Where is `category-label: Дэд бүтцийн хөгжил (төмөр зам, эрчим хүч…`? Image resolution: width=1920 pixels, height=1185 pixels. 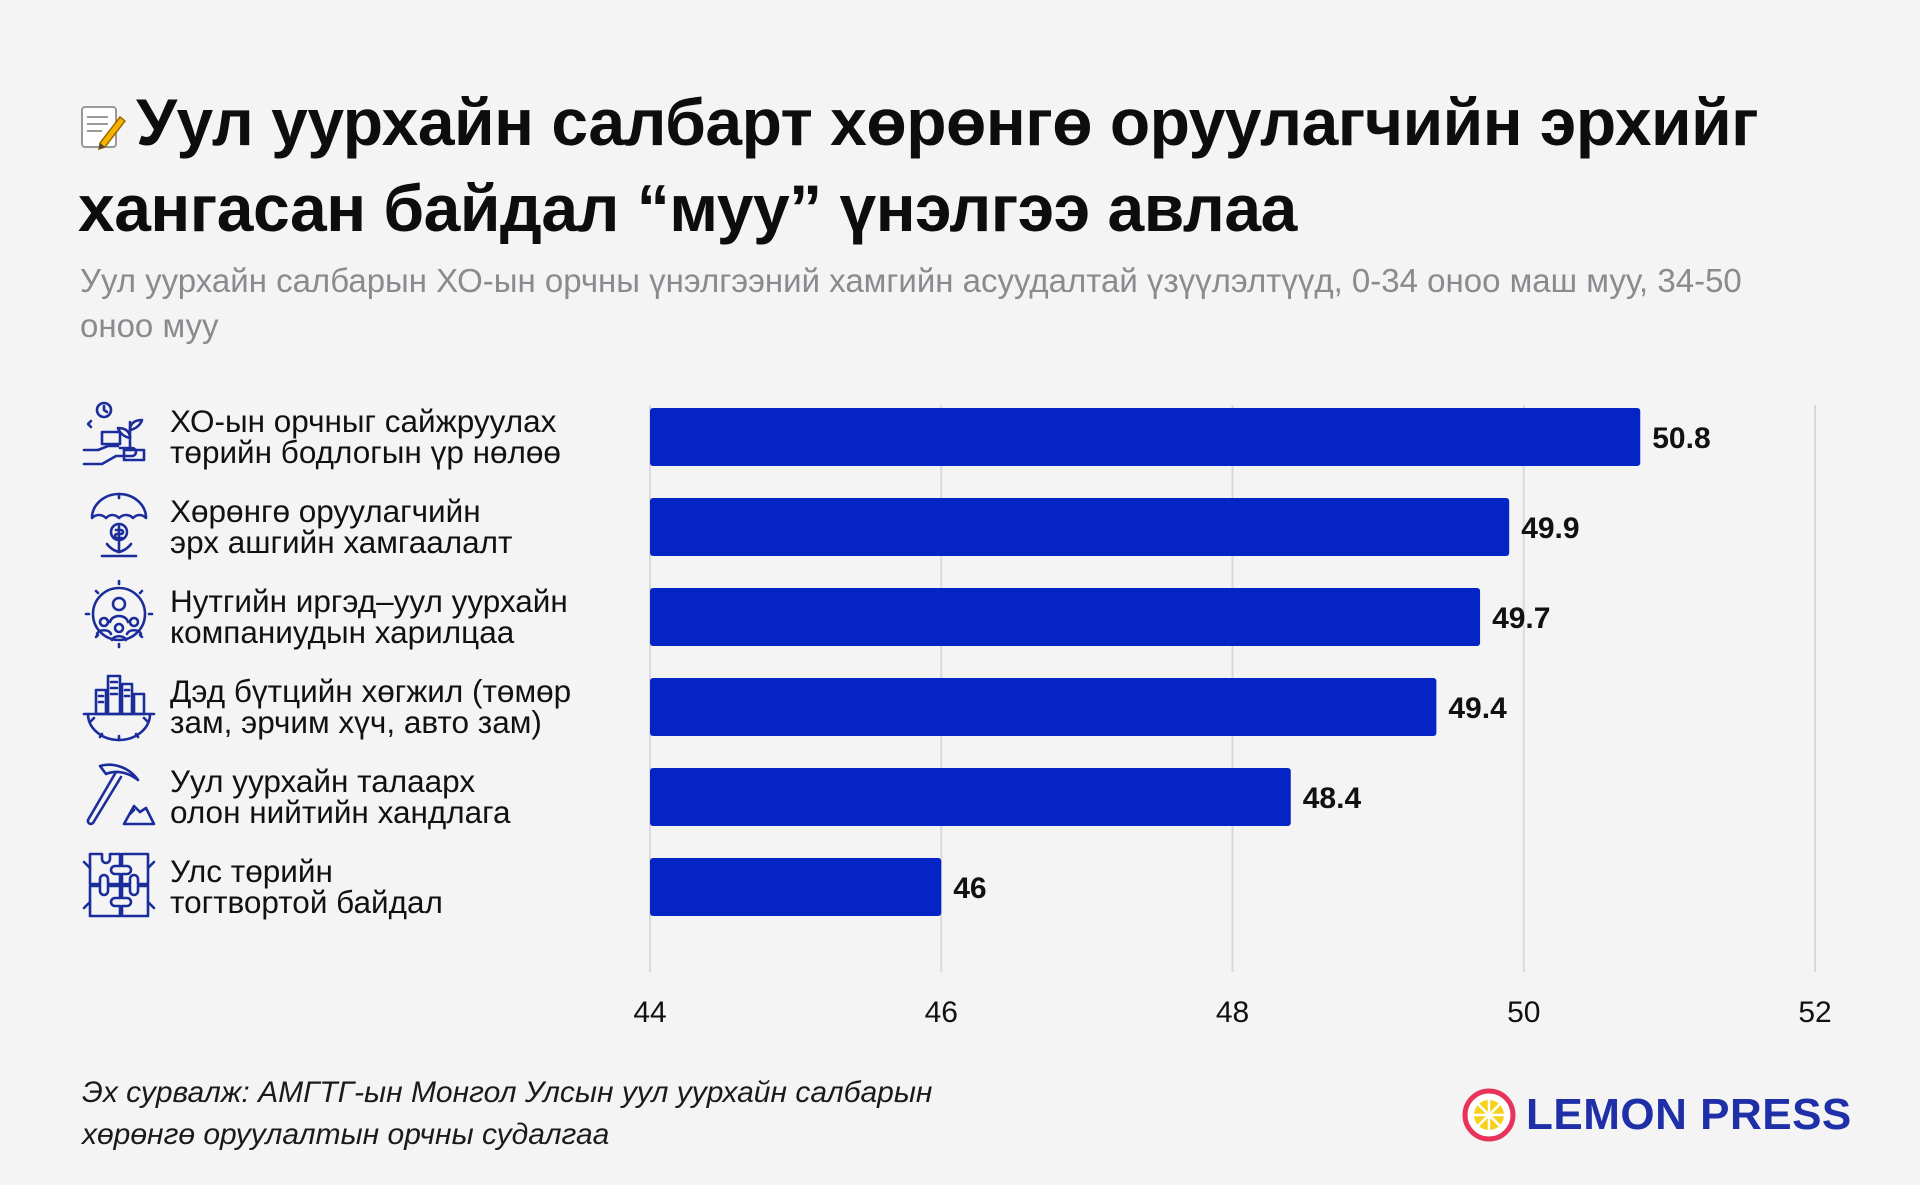 category-label: Дэд бүтцийн хөгжил (төмөр зам, эрчим хүч… is located at coordinates (371, 706).